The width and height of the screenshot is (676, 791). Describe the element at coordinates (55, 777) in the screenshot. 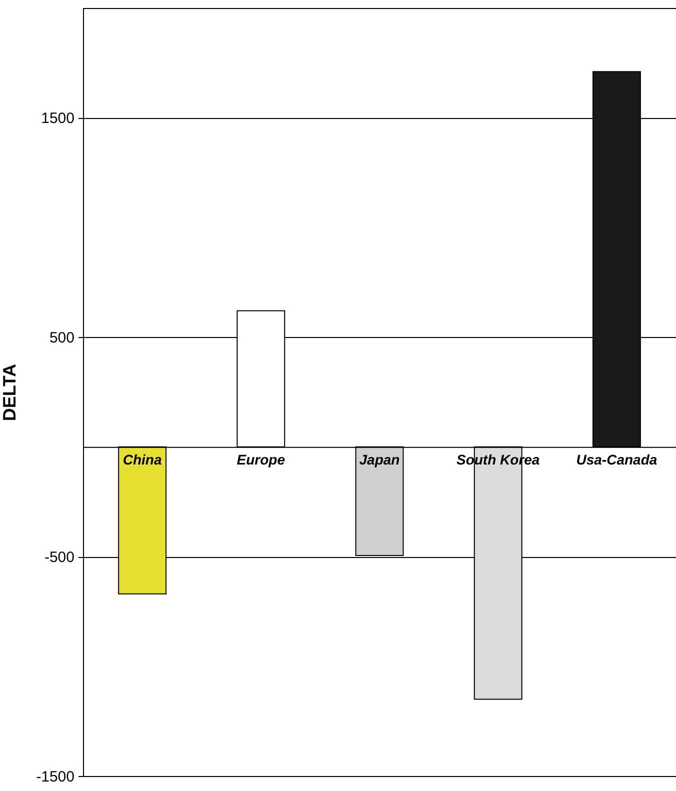

I see `y-tick-label: -1500` at that location.